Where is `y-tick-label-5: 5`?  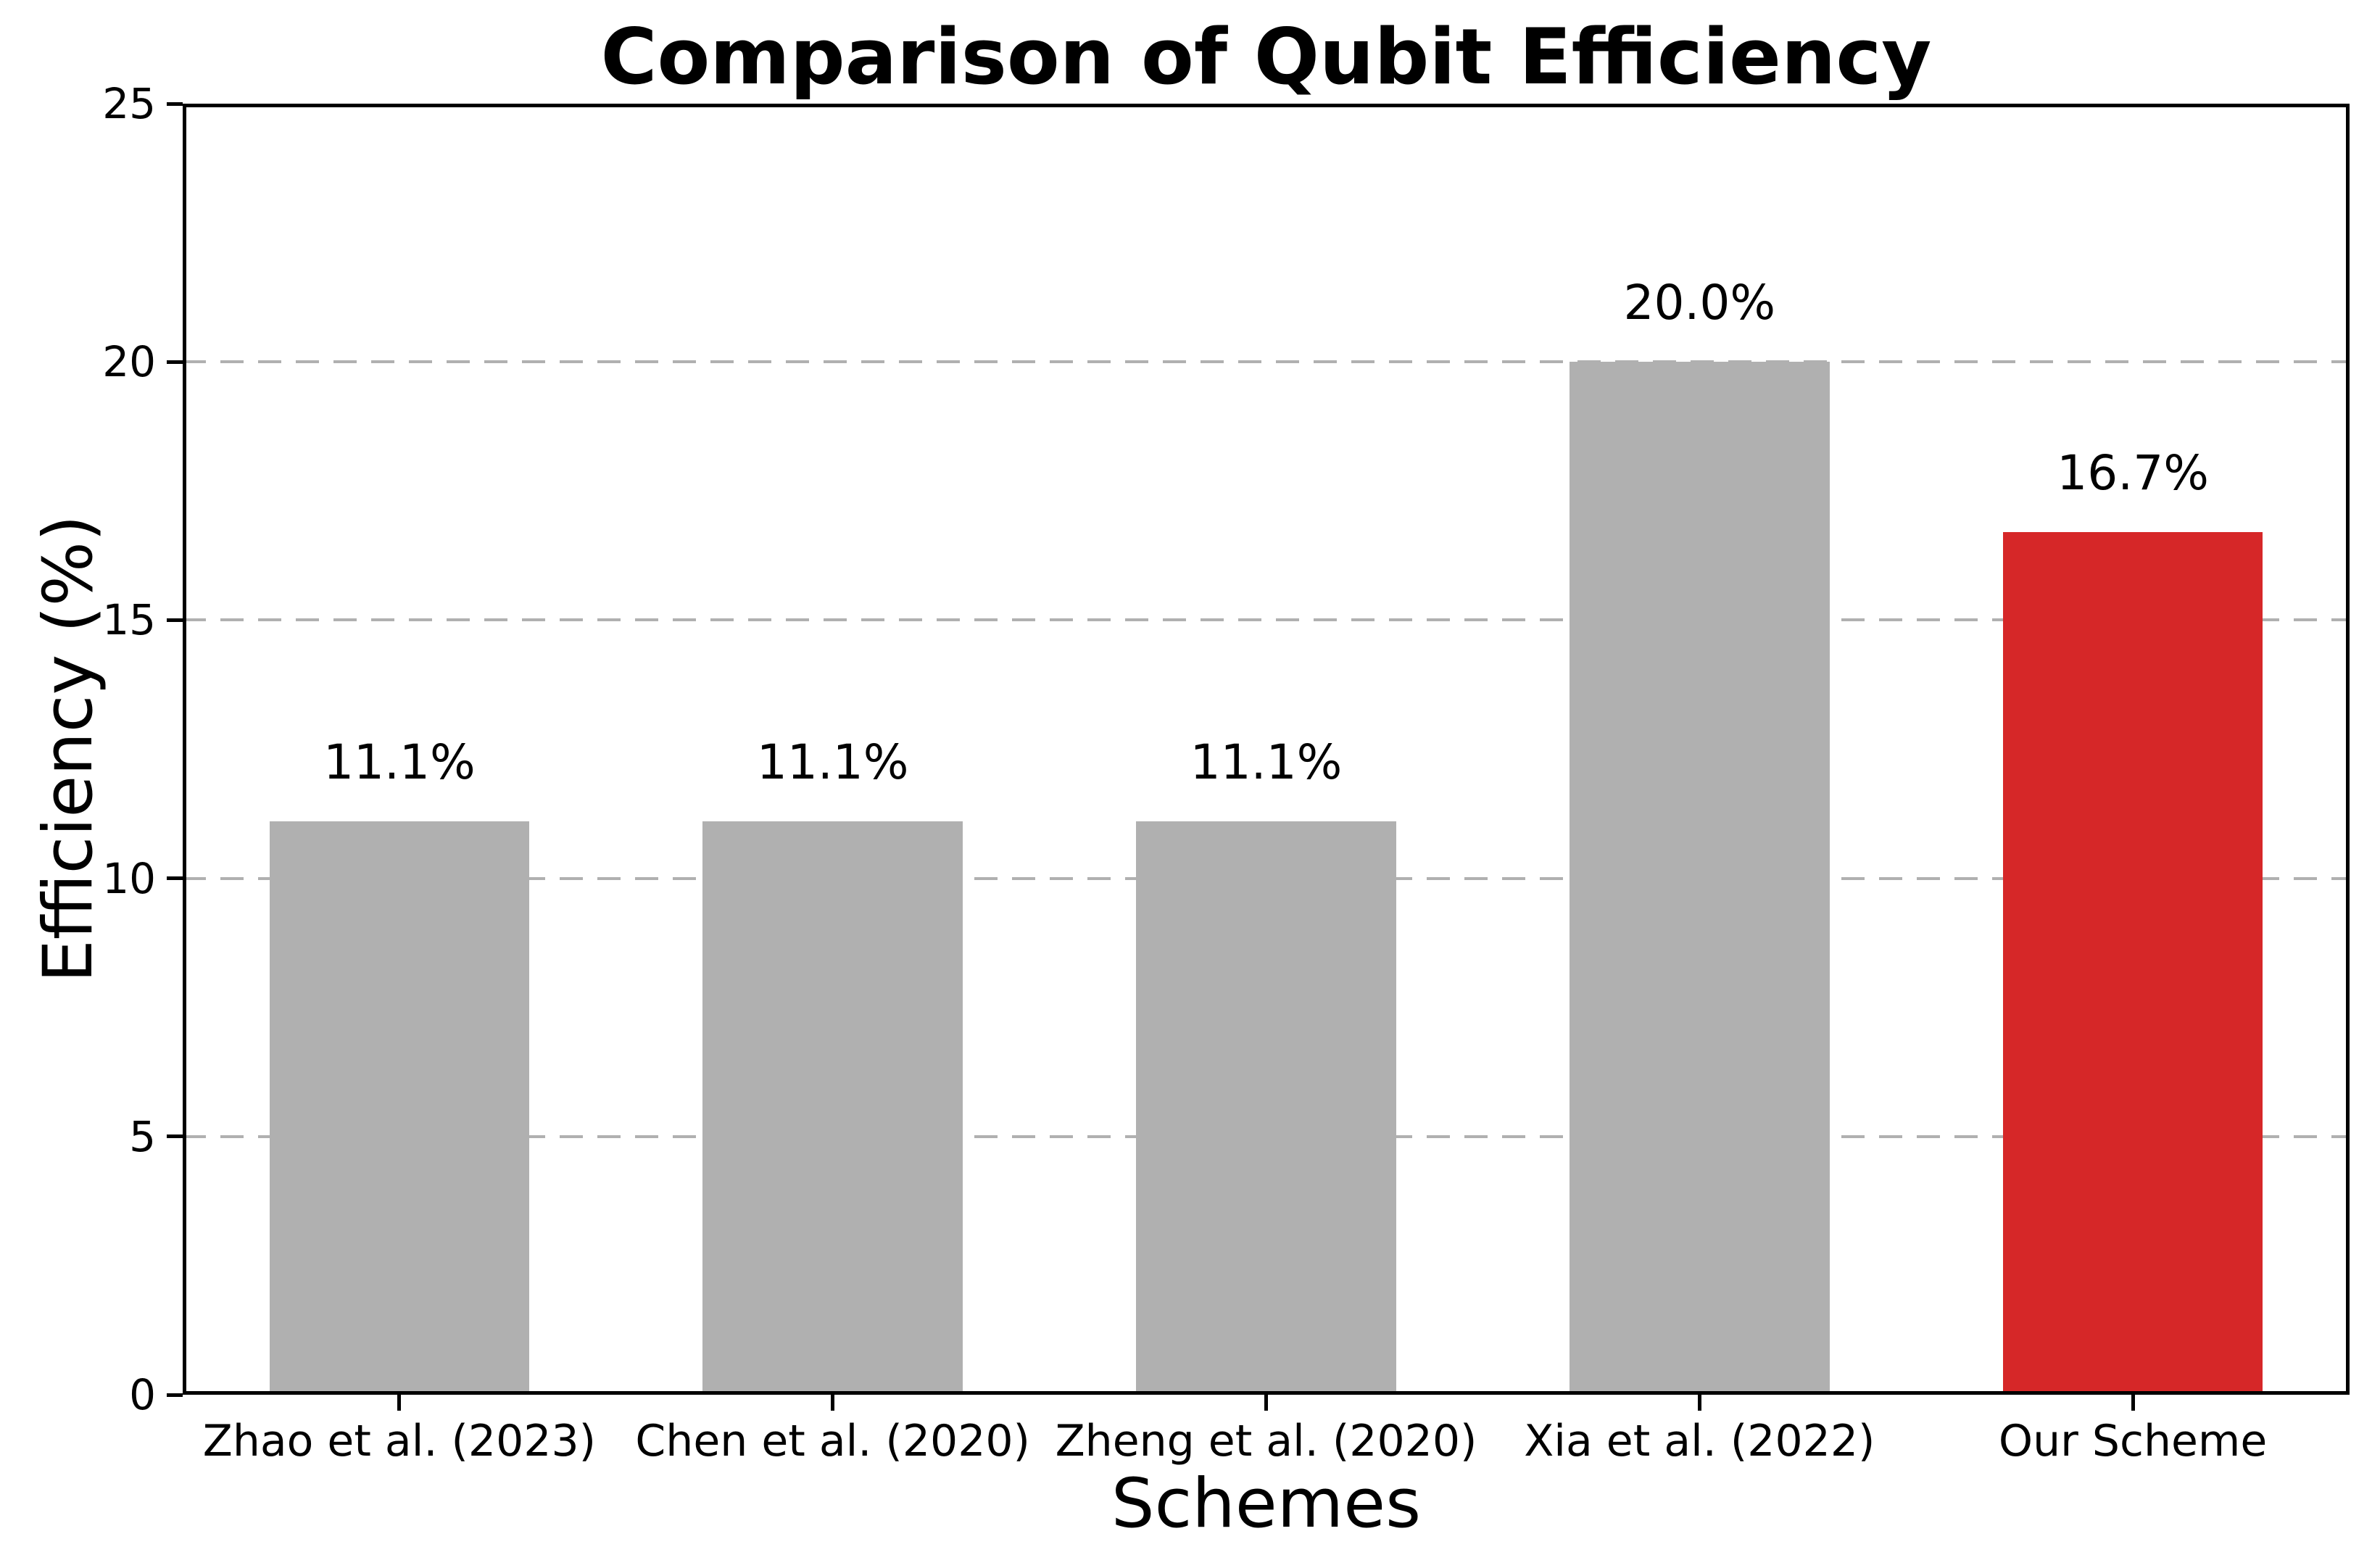
y-tick-label-5: 5 is located at coordinates (142, 1136).